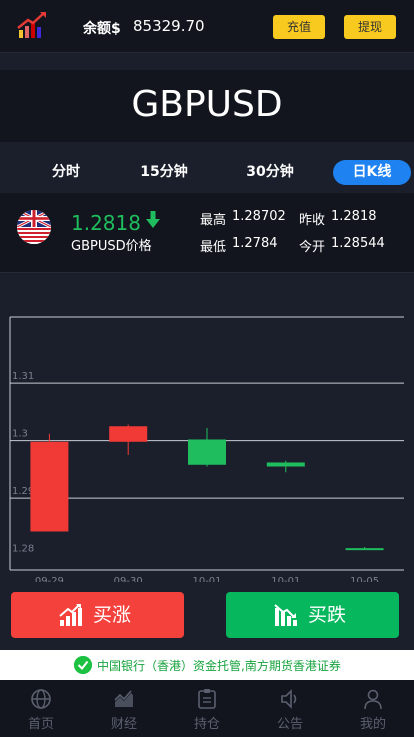 Image resolution: width=414 pixels, height=737 pixels. What do you see at coordinates (70, 615) in the screenshot?
I see `trend-up-icon` at bounding box center [70, 615].